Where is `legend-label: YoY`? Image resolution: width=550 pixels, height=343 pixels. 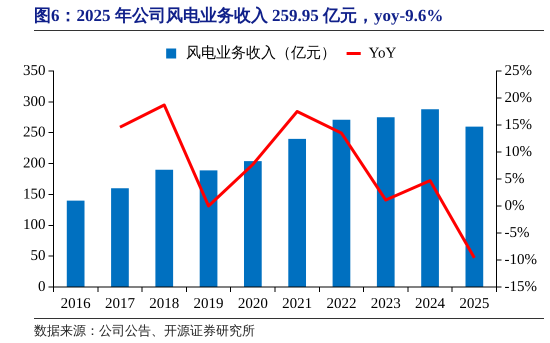 legend-label: YoY is located at coordinates (382, 53).